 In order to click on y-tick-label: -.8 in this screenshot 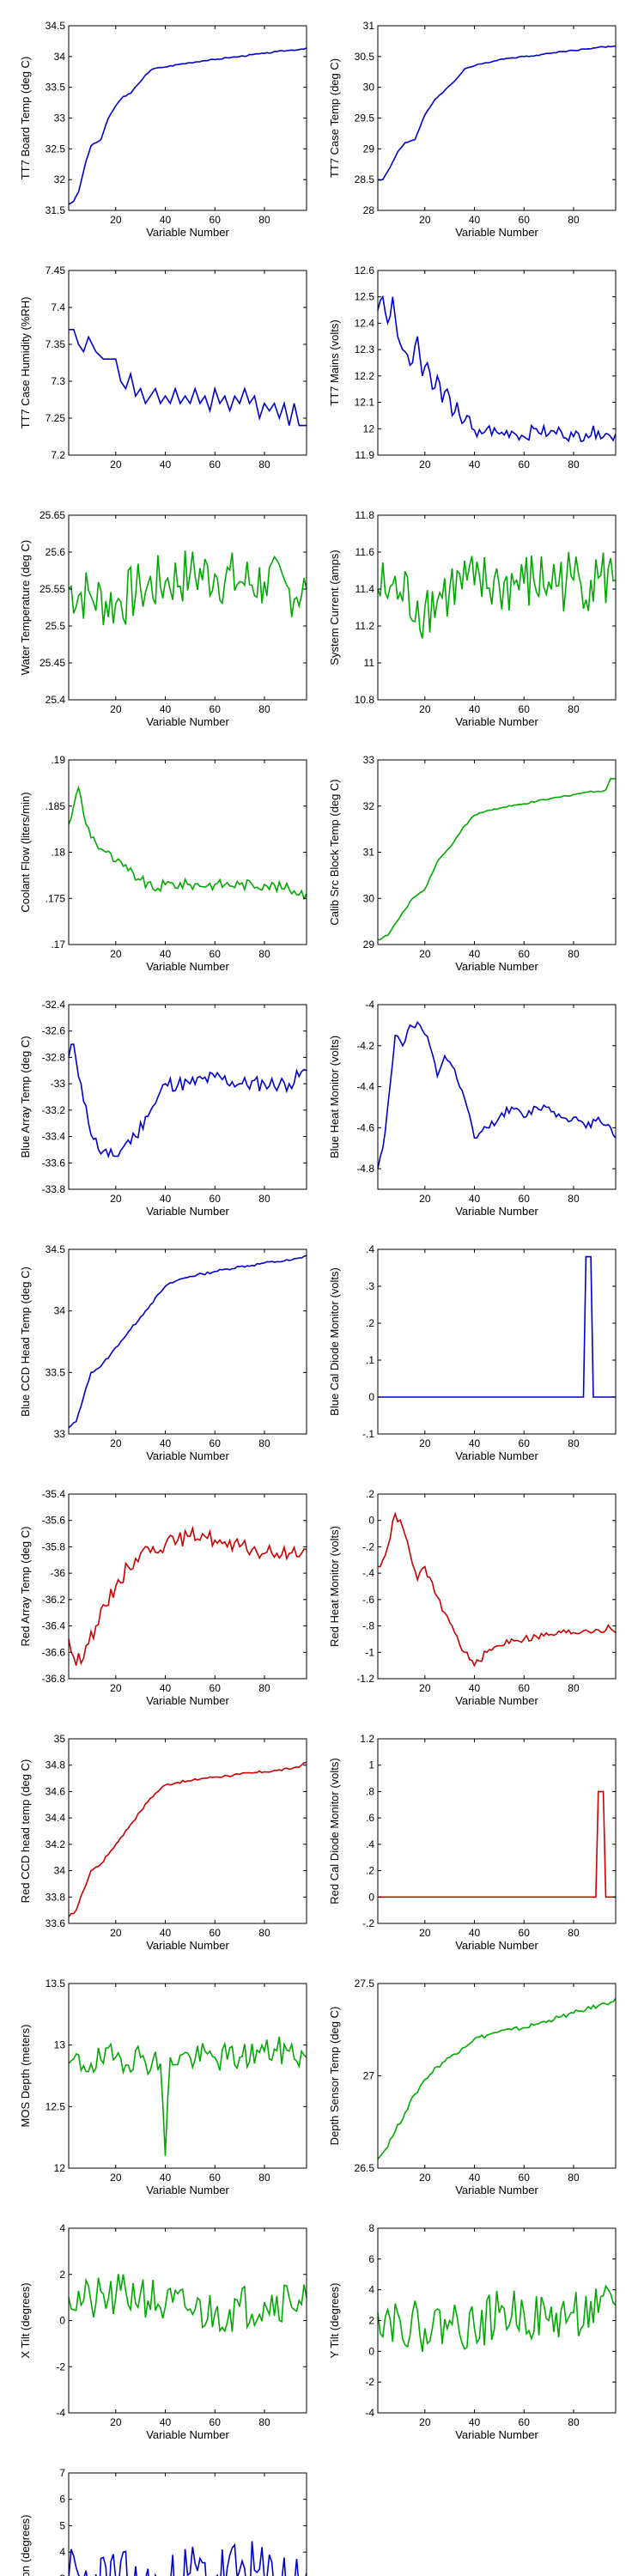, I will do `click(368, 1626)`.